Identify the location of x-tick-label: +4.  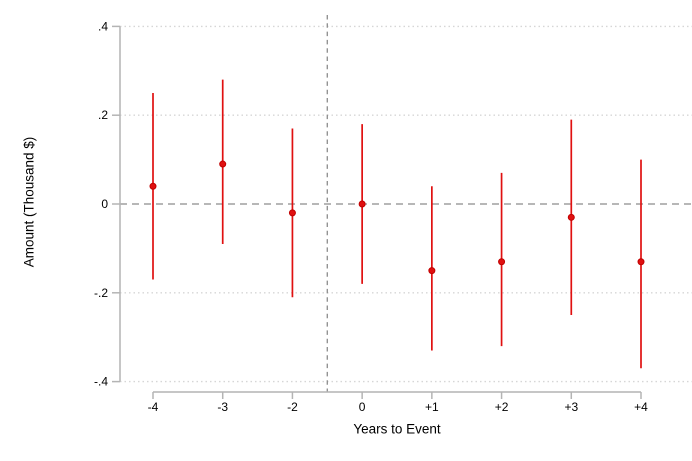
(641, 407).